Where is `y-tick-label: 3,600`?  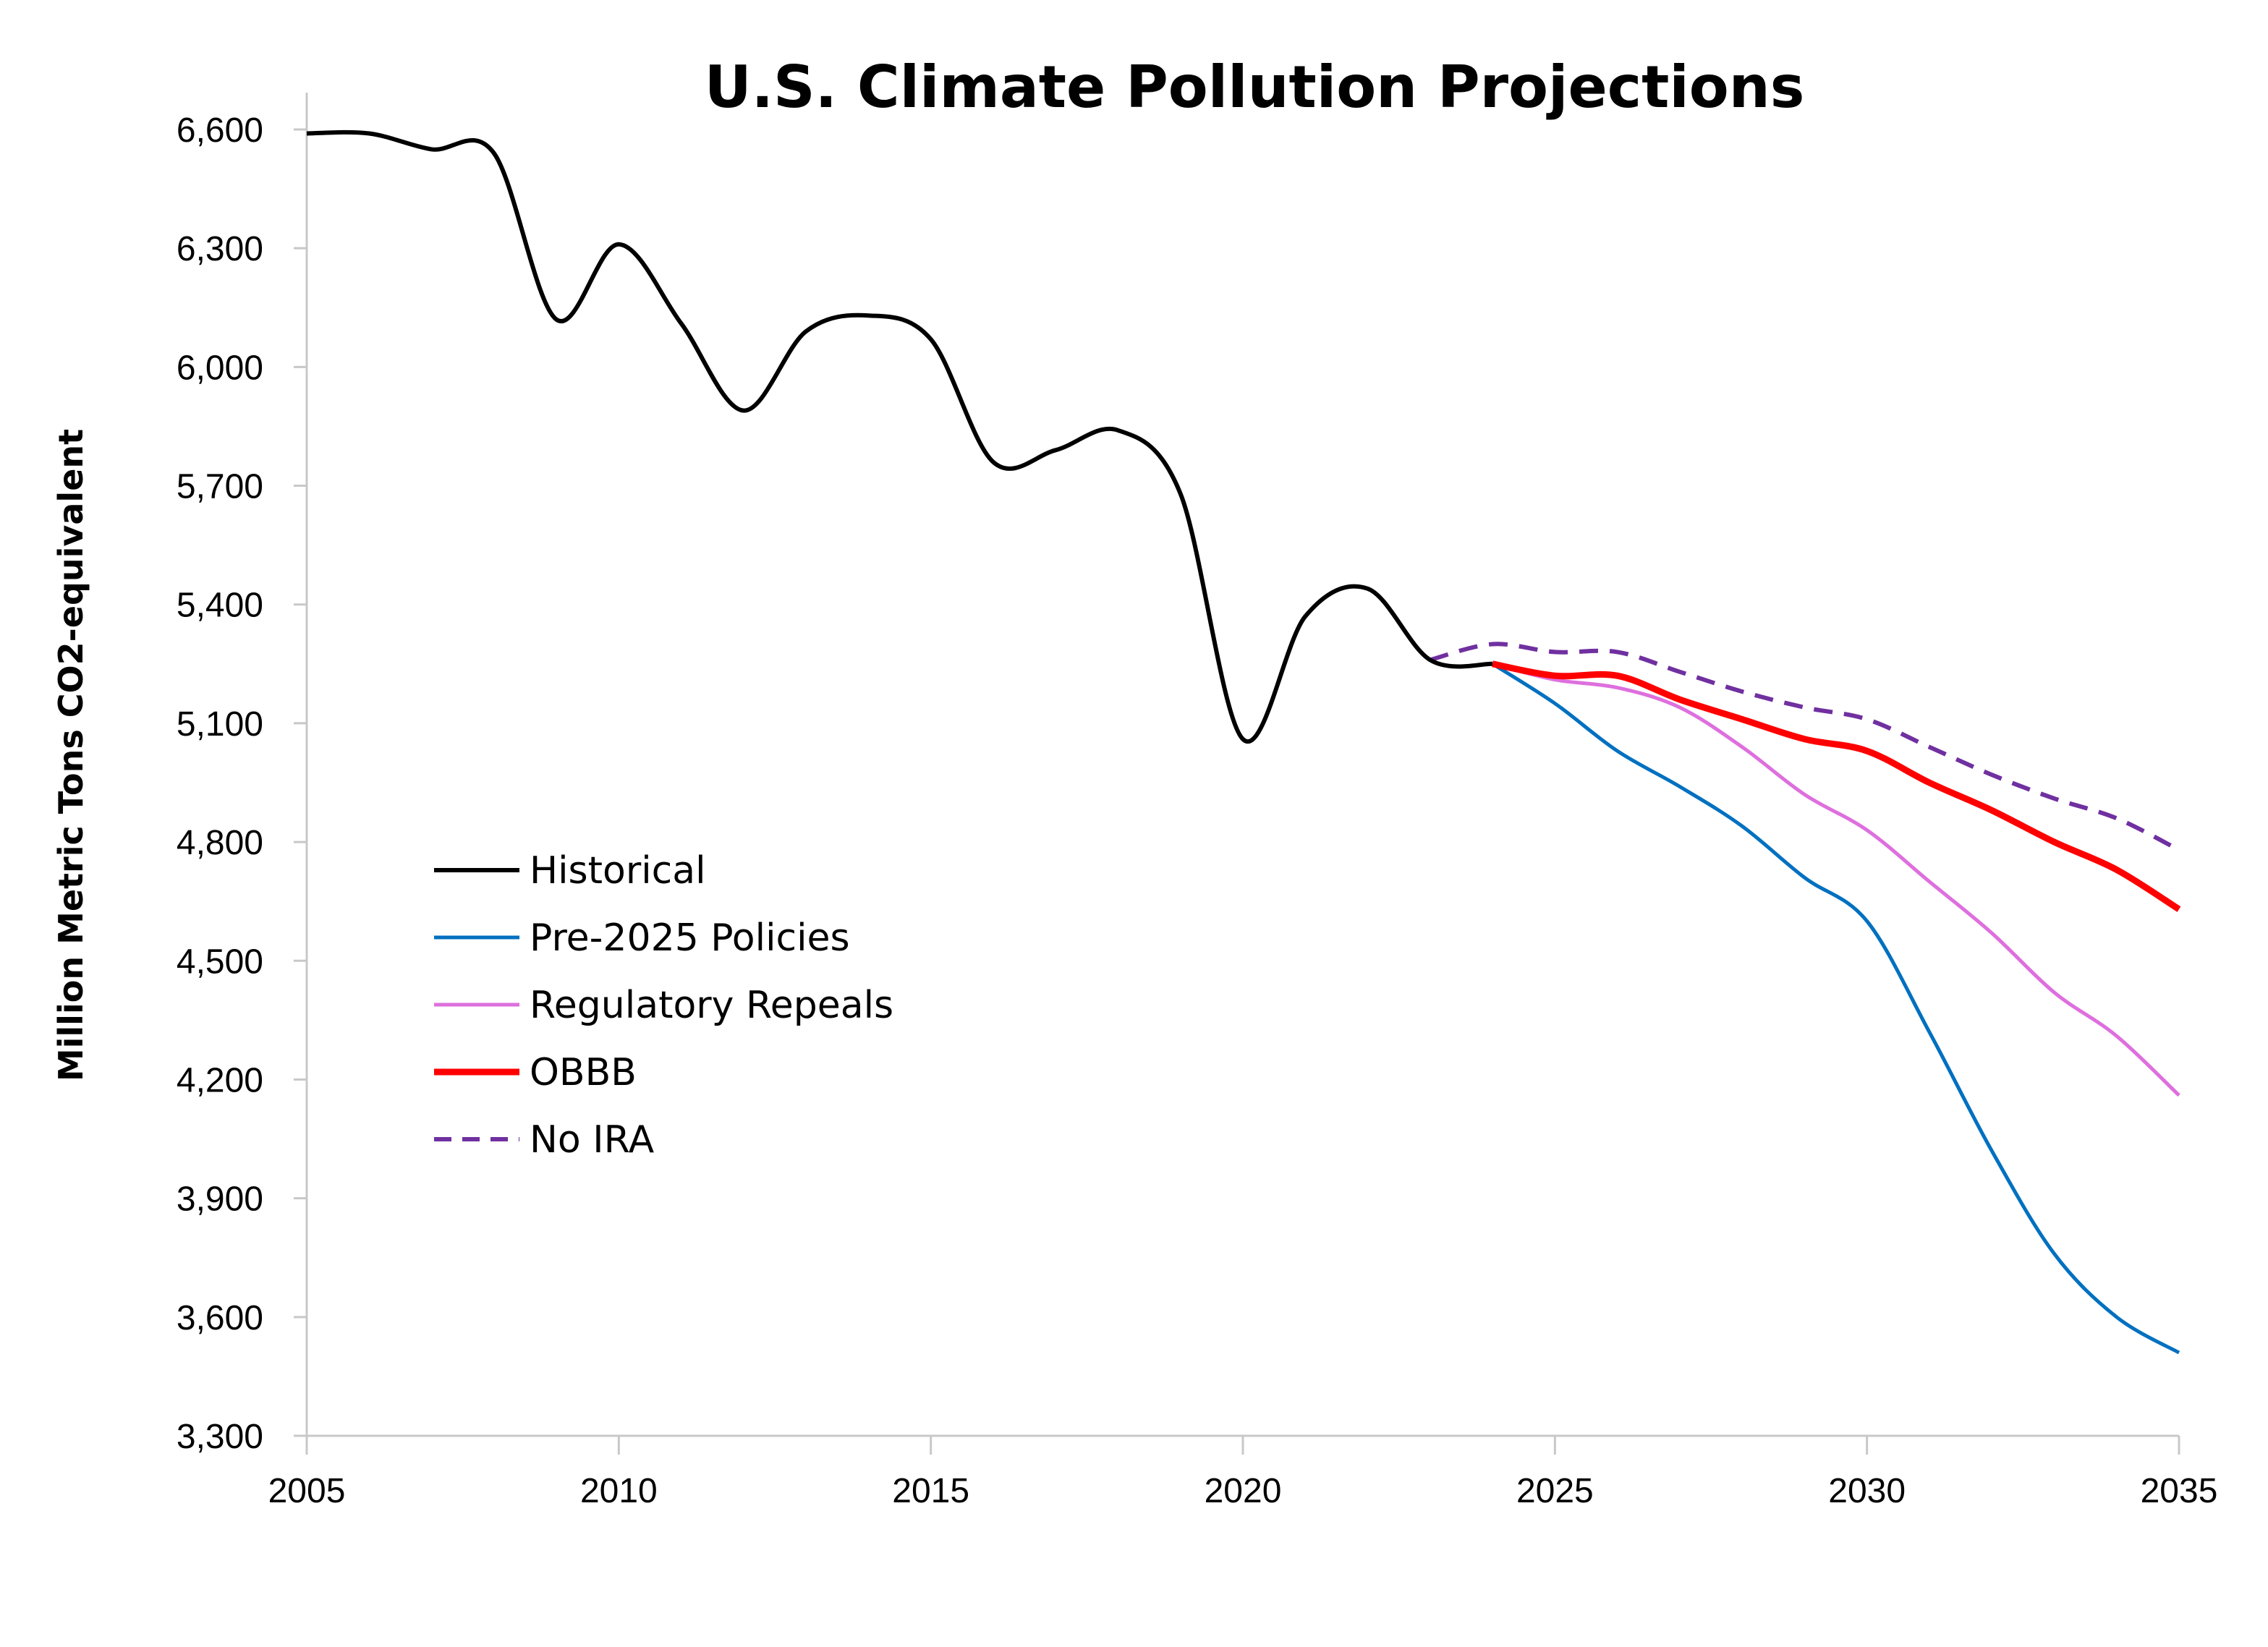 y-tick-label: 3,600 is located at coordinates (220, 1318).